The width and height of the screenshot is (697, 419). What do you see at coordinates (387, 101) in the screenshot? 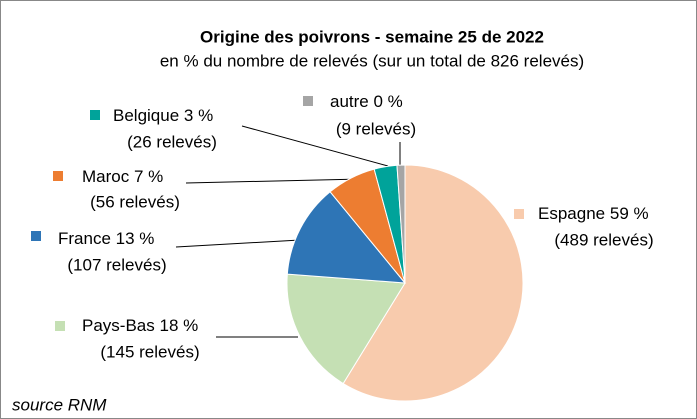
I see `value-label: 0 %` at bounding box center [387, 101].